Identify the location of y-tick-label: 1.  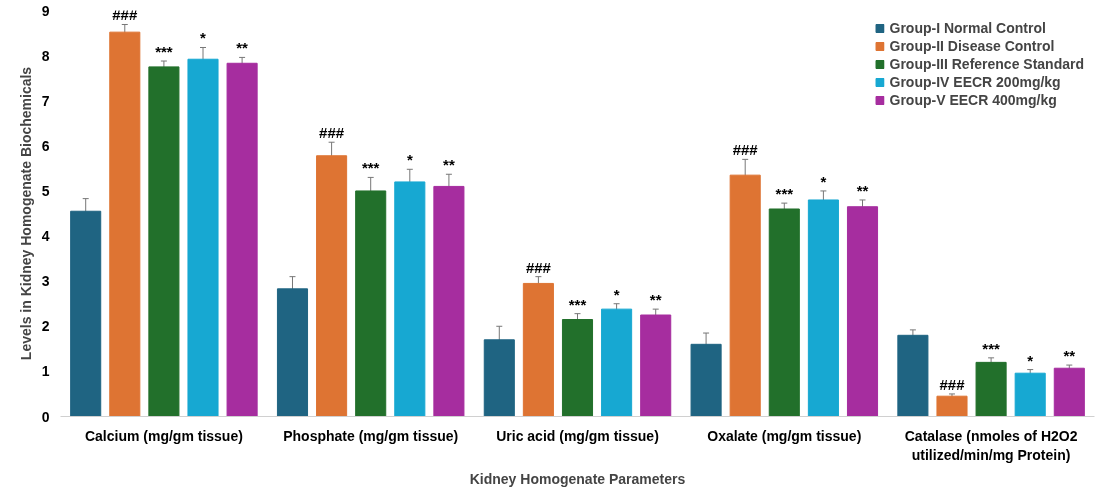
(45, 371).